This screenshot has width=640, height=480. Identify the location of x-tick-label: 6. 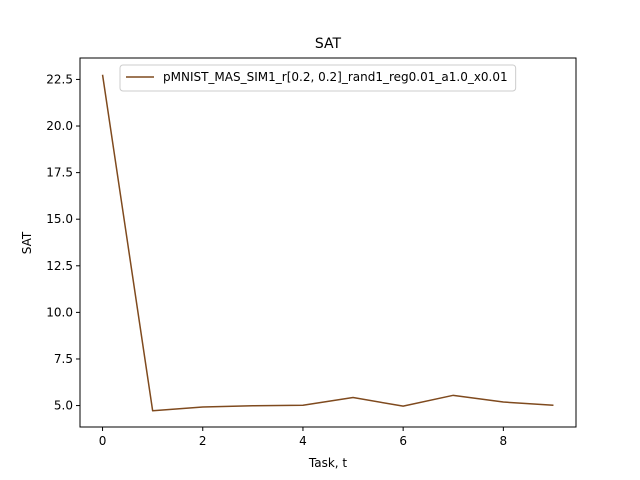
(403, 441).